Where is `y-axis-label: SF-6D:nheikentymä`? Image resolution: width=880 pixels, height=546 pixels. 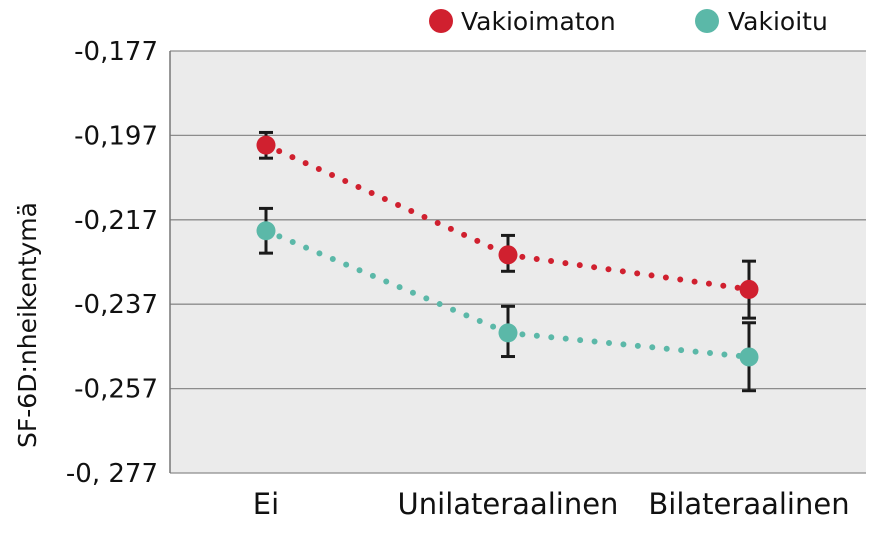
y-axis-label: SF-6D:nheikentymä is located at coordinates (27, 325).